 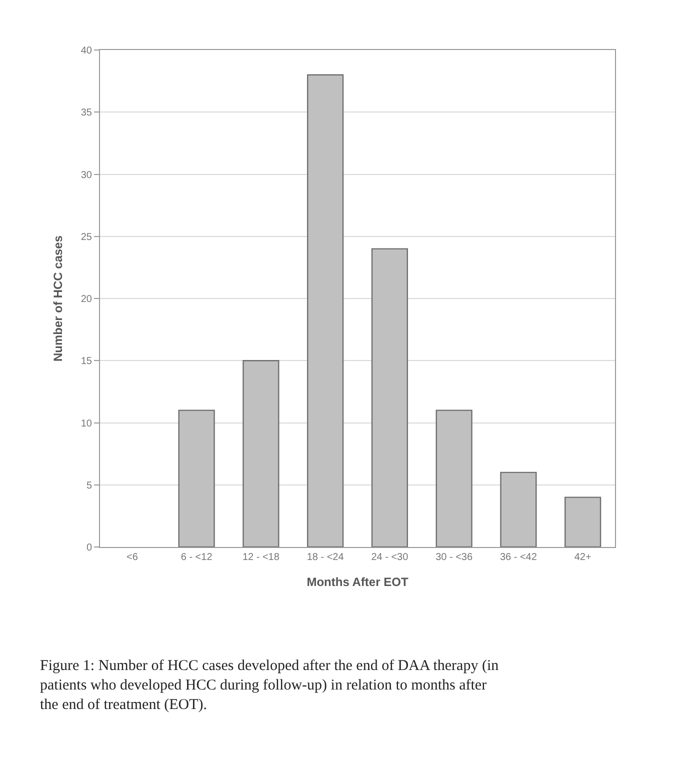 I want to click on y-tick-label: 20, so click(x=86, y=299).